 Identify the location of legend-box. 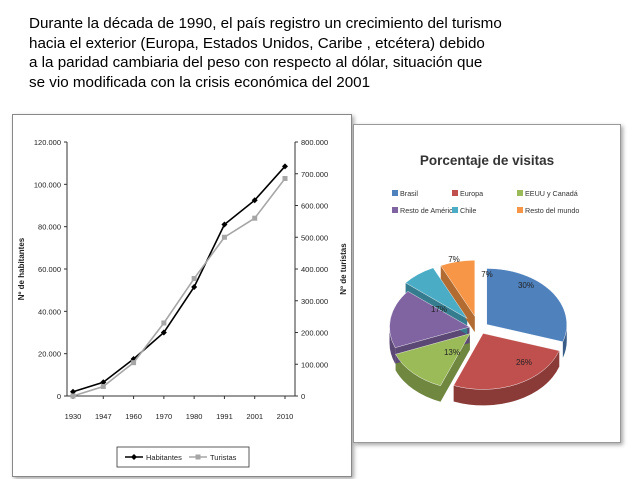
(183, 457).